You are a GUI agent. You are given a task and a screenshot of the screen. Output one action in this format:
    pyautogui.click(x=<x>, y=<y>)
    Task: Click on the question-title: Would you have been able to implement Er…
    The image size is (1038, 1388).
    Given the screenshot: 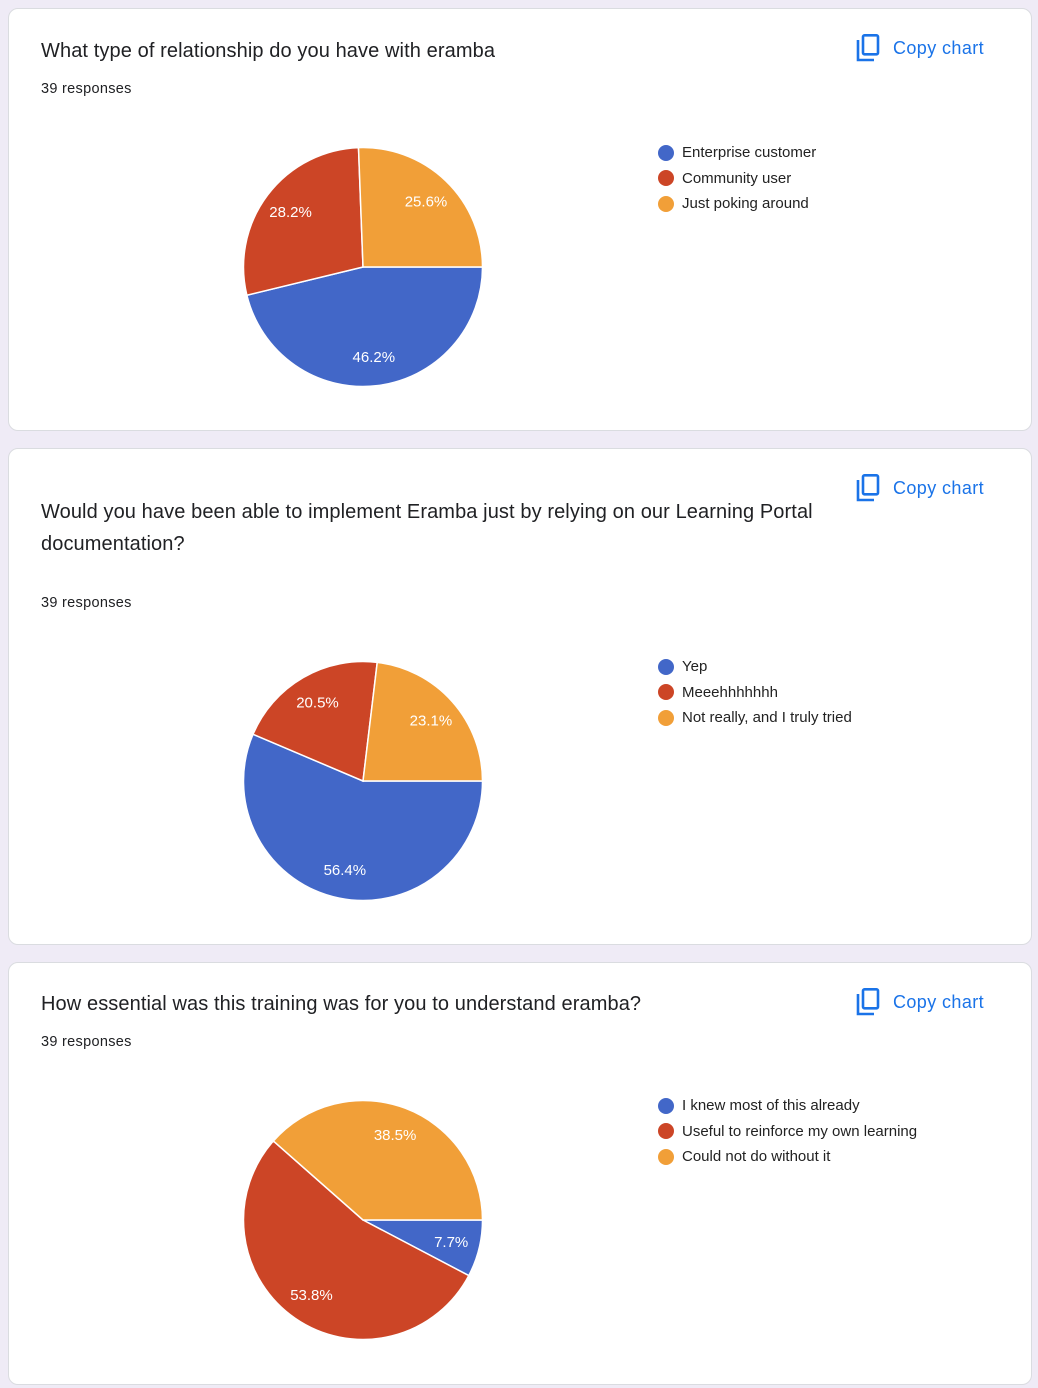 What is the action you would take?
    pyautogui.click(x=427, y=528)
    